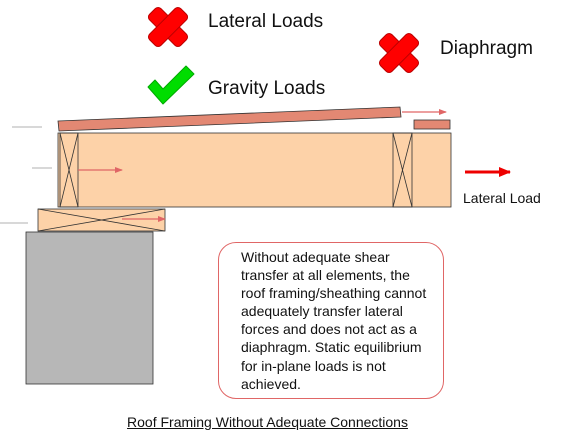  What do you see at coordinates (402, 170) in the screenshot?
I see `right-blocking` at bounding box center [402, 170].